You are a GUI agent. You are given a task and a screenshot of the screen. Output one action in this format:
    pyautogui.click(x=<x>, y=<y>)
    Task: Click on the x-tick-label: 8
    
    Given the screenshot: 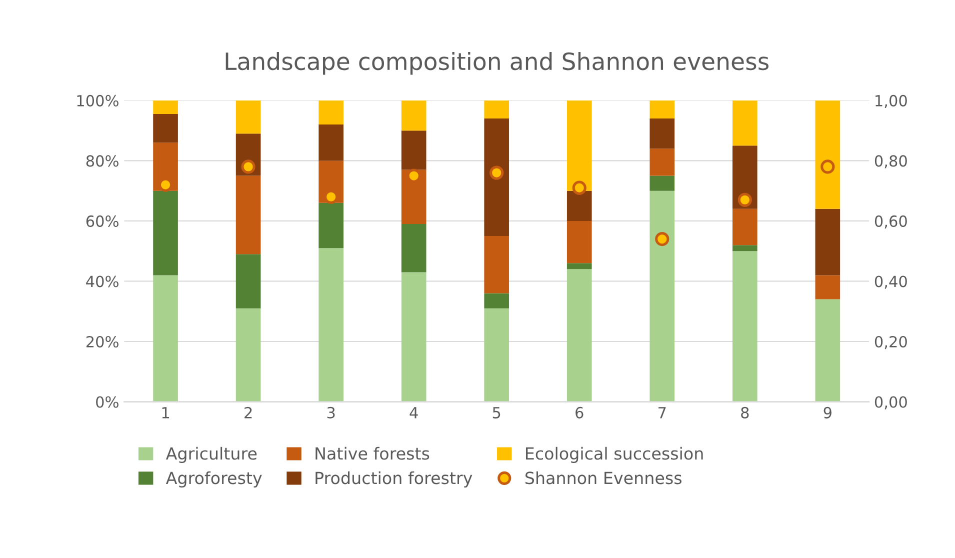 What is the action you would take?
    pyautogui.click(x=745, y=412)
    